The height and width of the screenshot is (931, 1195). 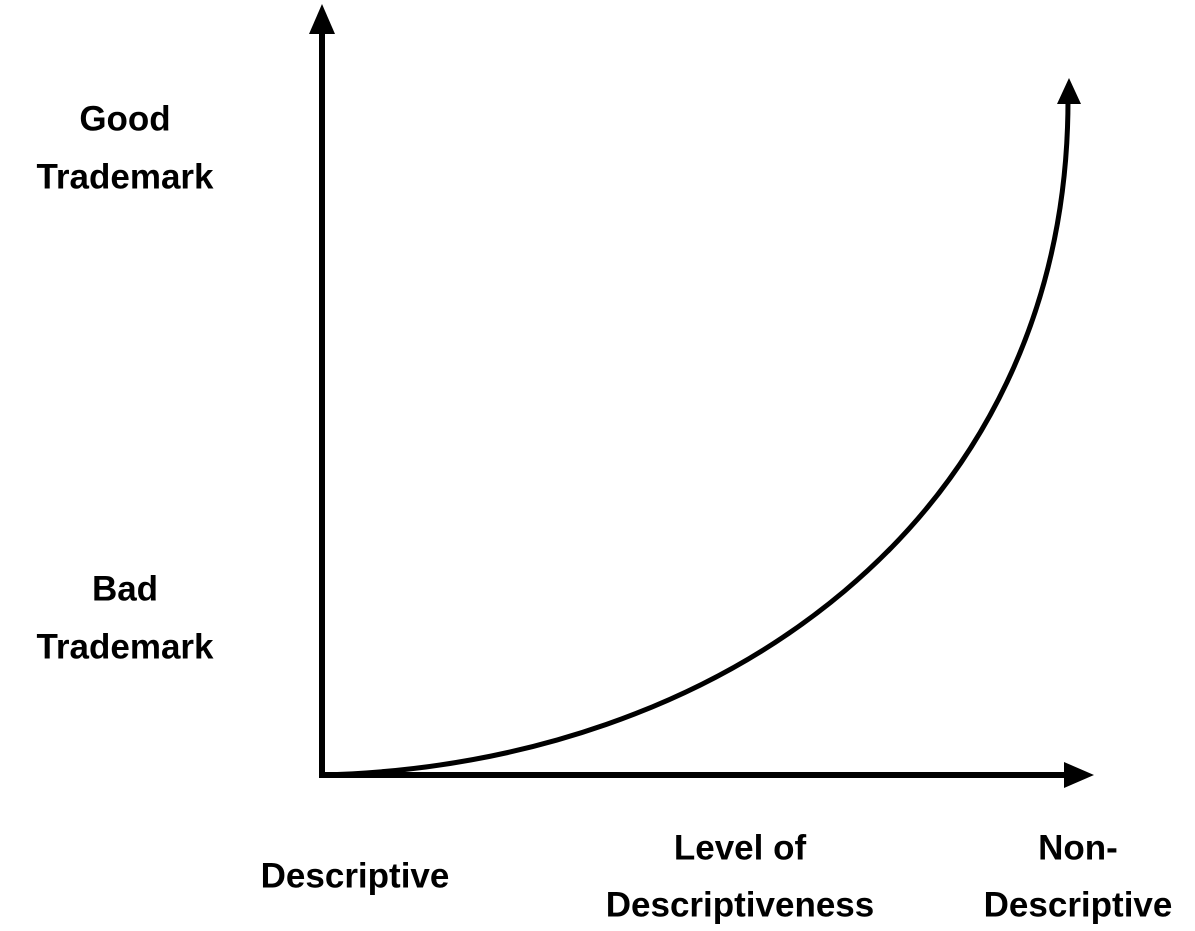 I want to click on x-label: Level of, so click(x=740, y=847).